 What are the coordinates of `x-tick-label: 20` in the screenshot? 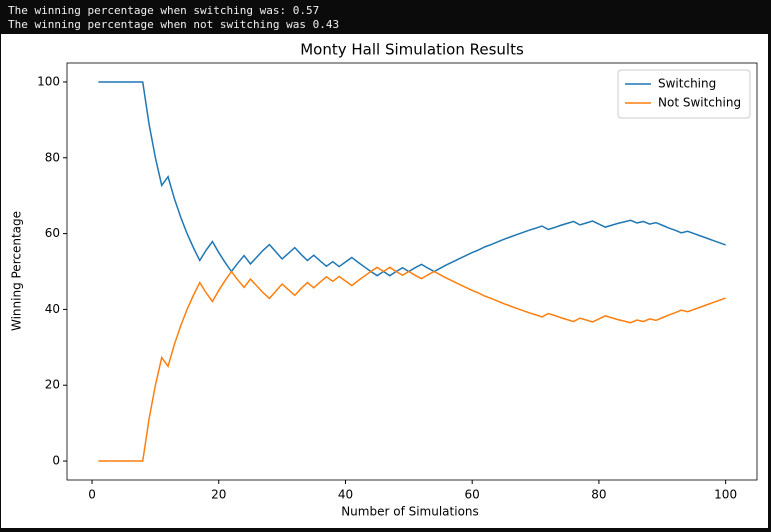 It's located at (218, 495).